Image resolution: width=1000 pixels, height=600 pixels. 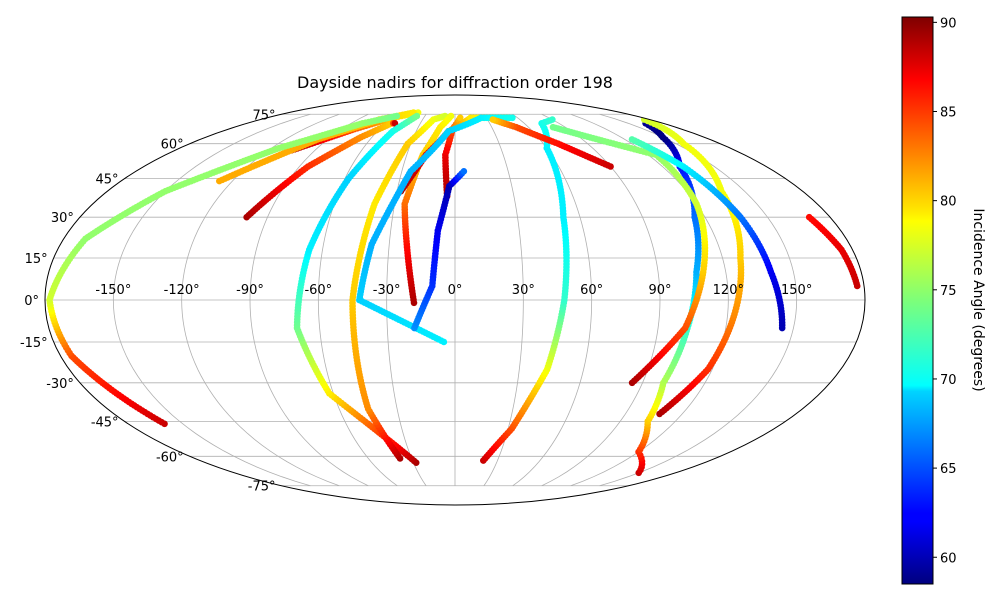 I want to click on colorbar-ticks: 60 65 70 75 80 85 90, so click(x=945, y=291).